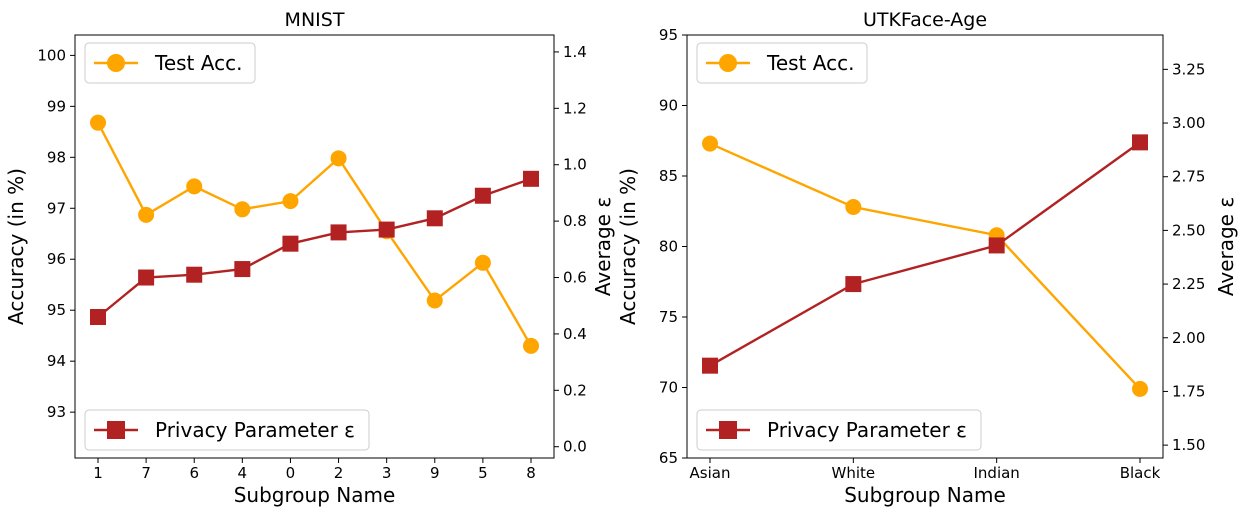 The image size is (1245, 518). I want to click on y2-tick-label: 1.75, so click(1188, 391).